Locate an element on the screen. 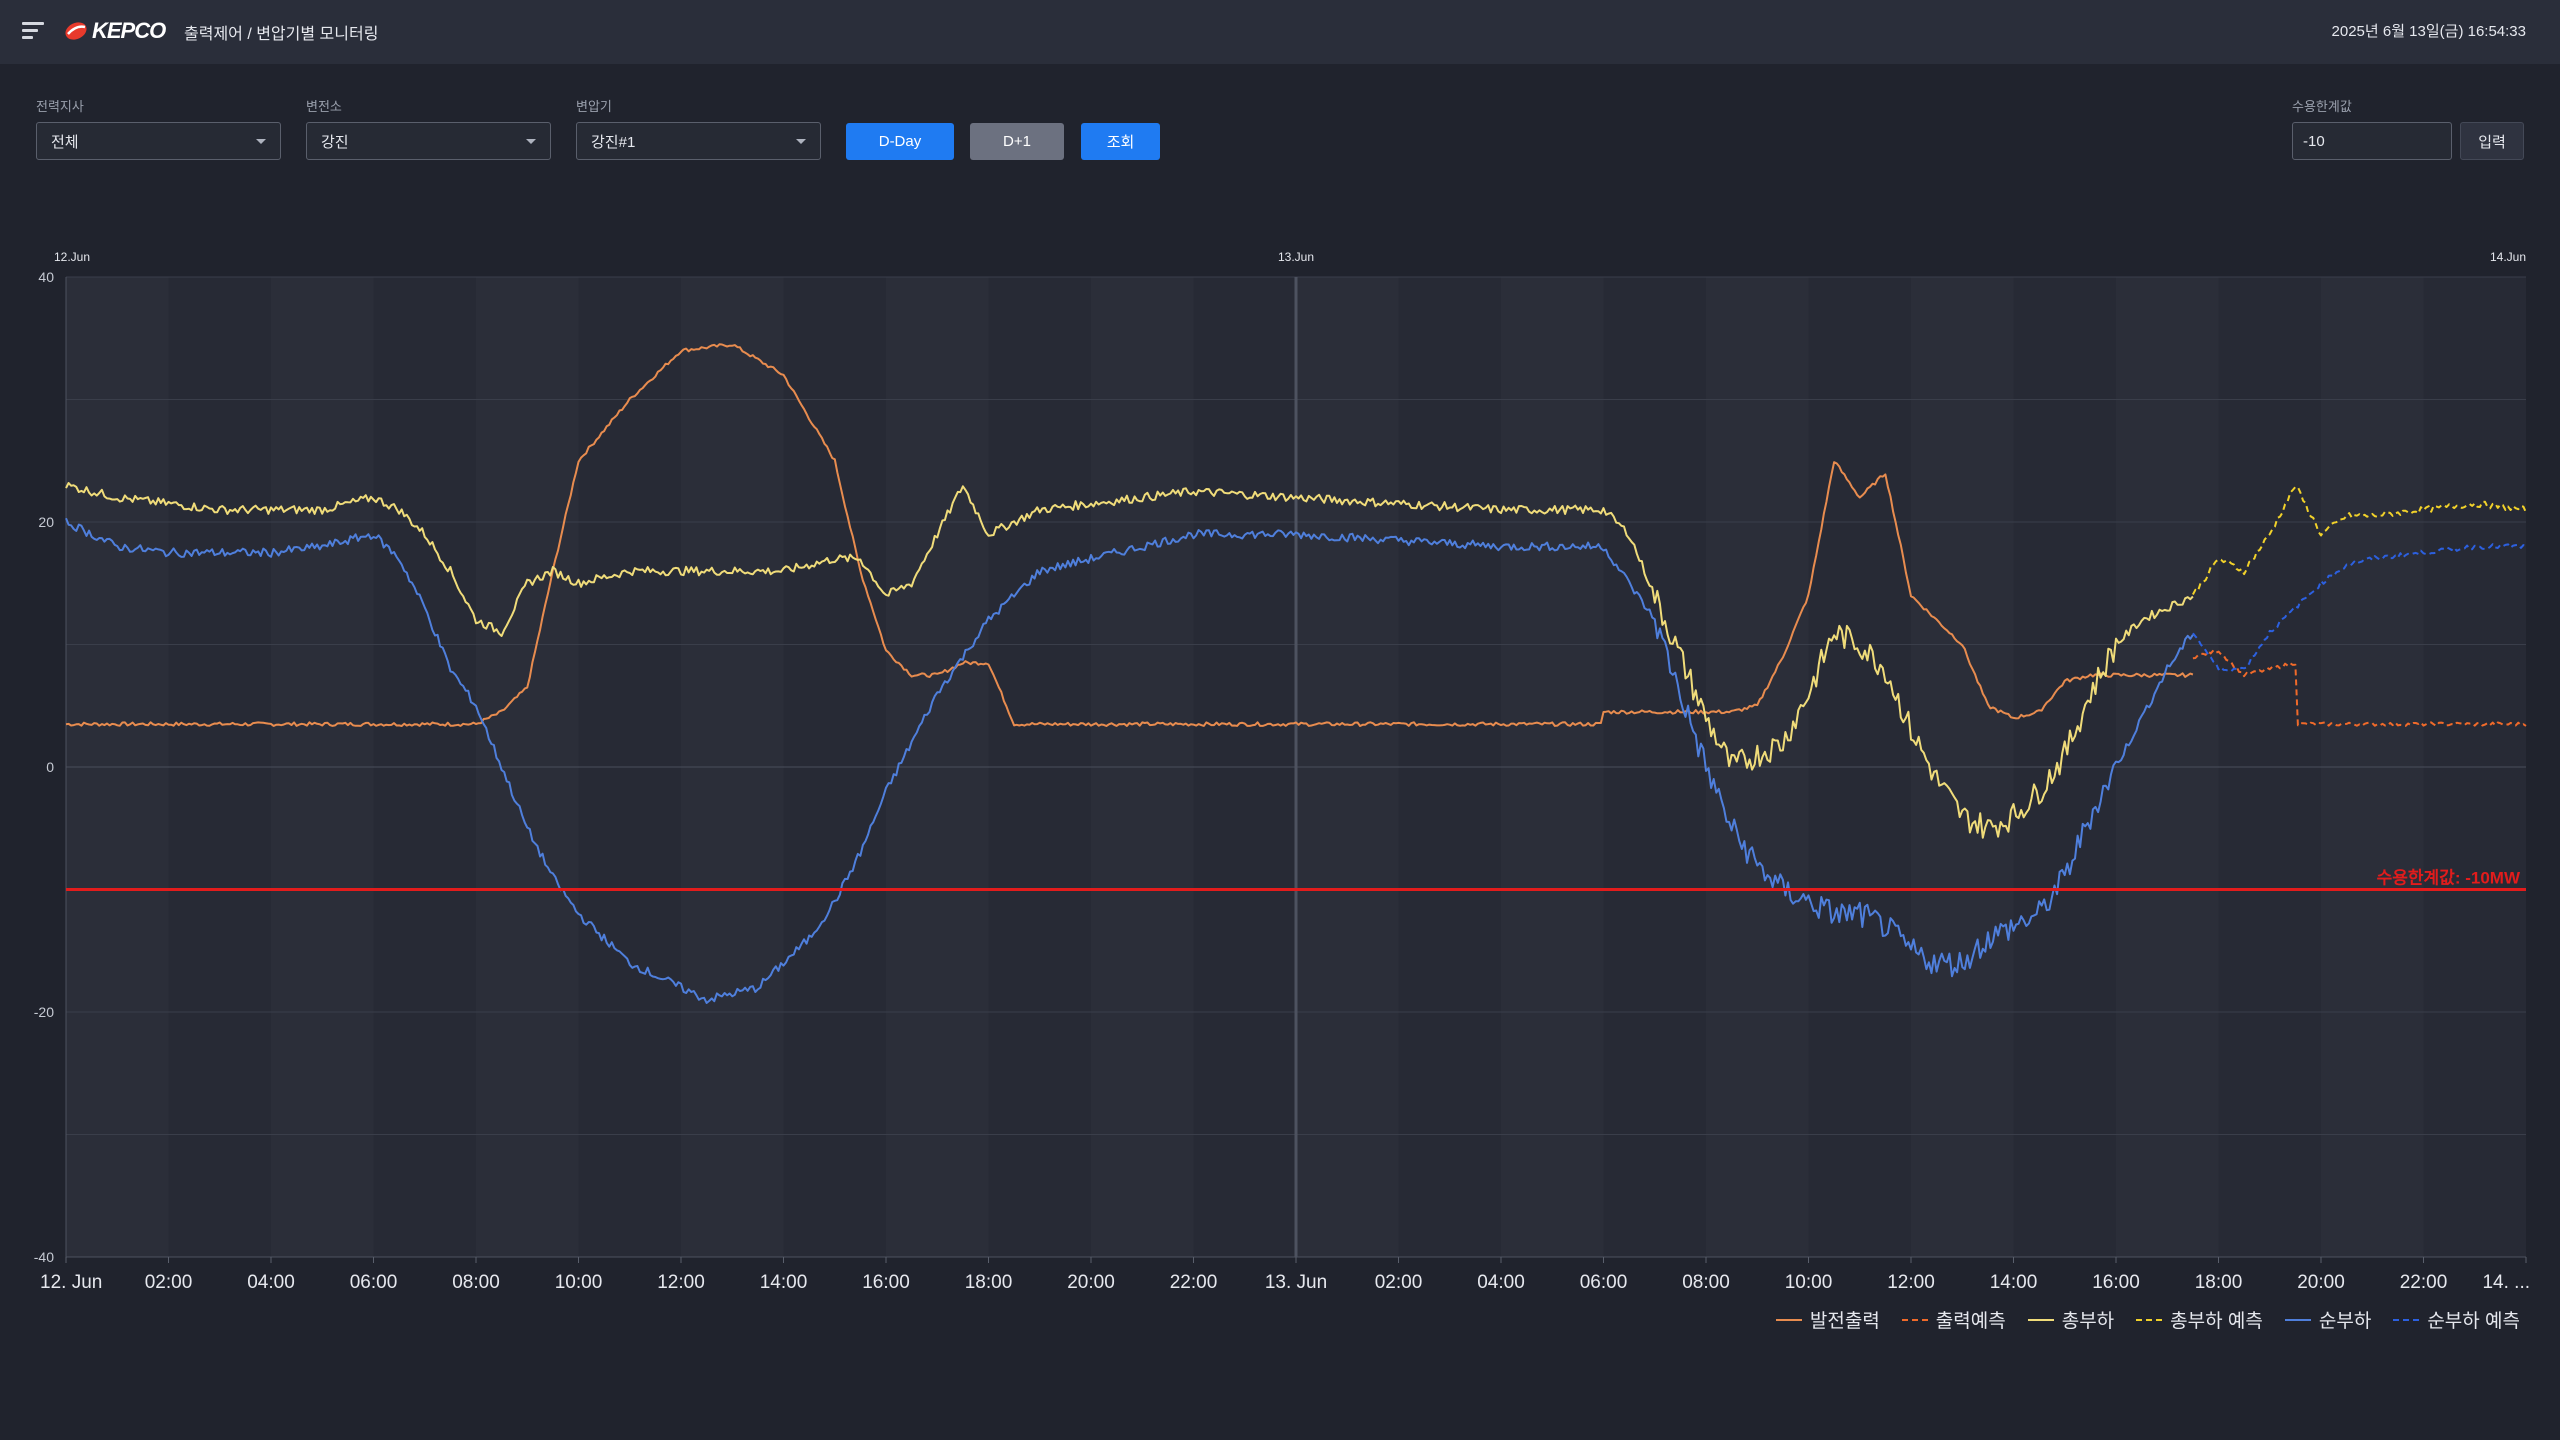 The image size is (2560, 1440). top-date-labels: 12.Jun 13.Jun 14.Jun is located at coordinates (1290, 257).